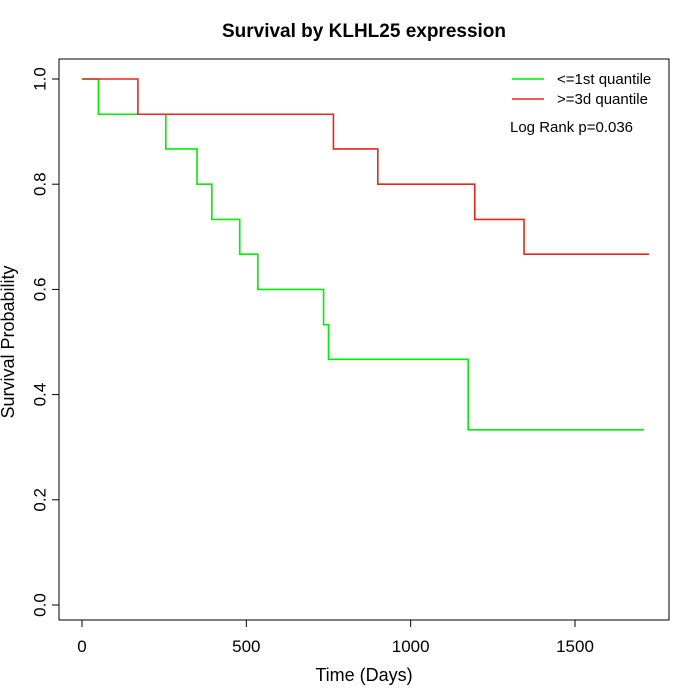 This screenshot has height=700, width=700. What do you see at coordinates (40, 290) in the screenshot?
I see `y-tick-label: 0.6` at bounding box center [40, 290].